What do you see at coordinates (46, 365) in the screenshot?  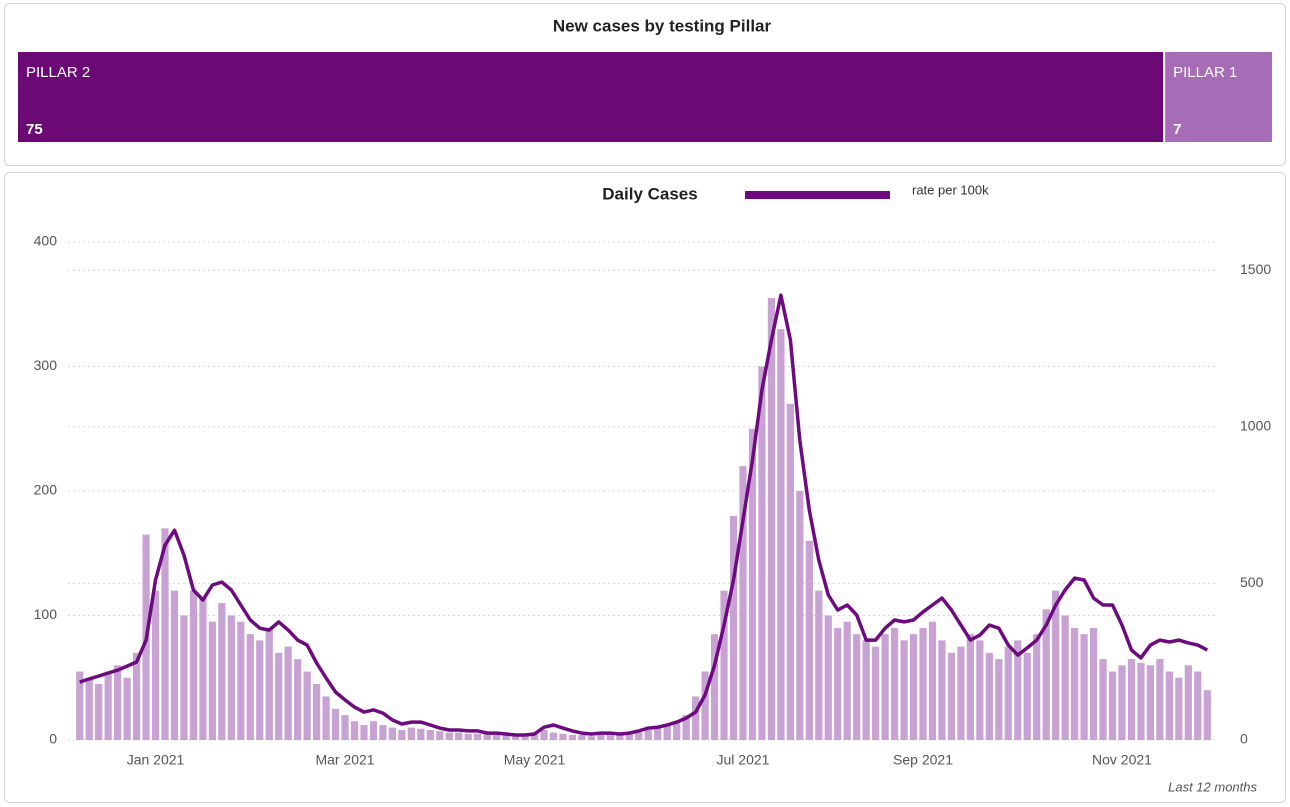 I see `y-tick-label: 300` at bounding box center [46, 365].